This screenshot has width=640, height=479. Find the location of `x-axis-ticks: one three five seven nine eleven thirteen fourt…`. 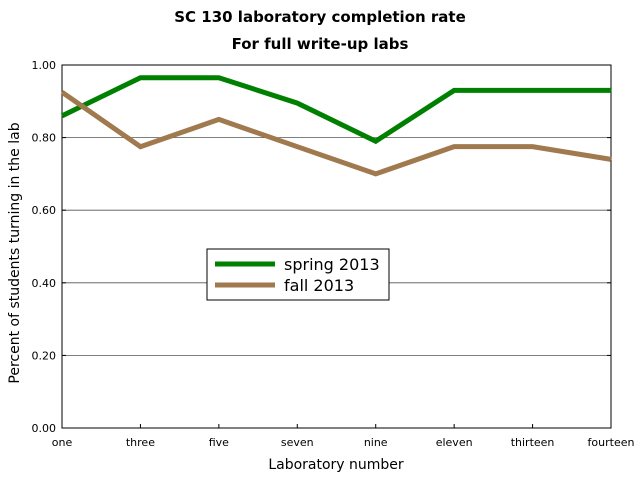

x-axis-ticks: one three five seven nine eleven thirteen fourt… is located at coordinates (343, 436).